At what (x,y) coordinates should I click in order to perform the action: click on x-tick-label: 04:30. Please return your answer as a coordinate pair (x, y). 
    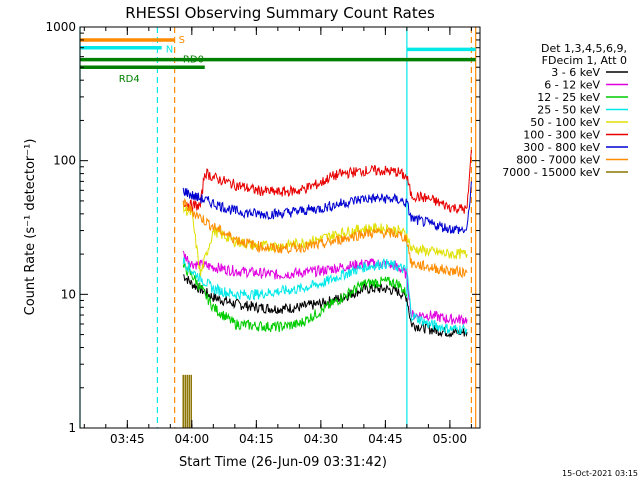
    Looking at the image, I should click on (321, 439).